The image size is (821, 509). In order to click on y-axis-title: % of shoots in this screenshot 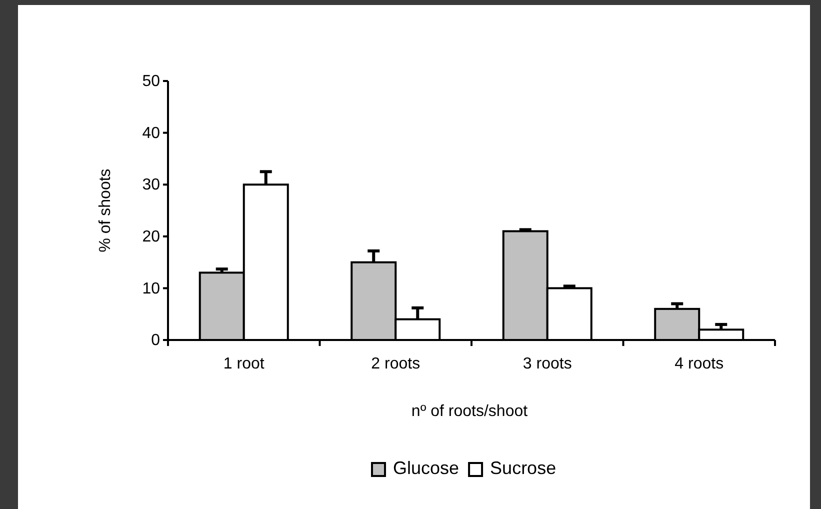, I will do `click(105, 210)`.